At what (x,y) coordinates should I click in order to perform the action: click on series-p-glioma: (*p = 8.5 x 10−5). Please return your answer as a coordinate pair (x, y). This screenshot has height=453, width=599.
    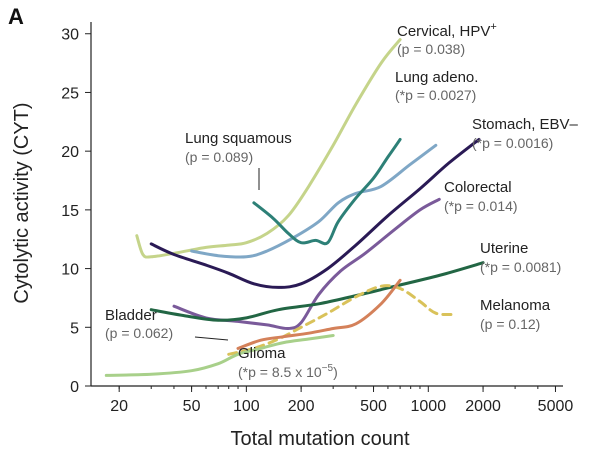
    Looking at the image, I should click on (288, 371).